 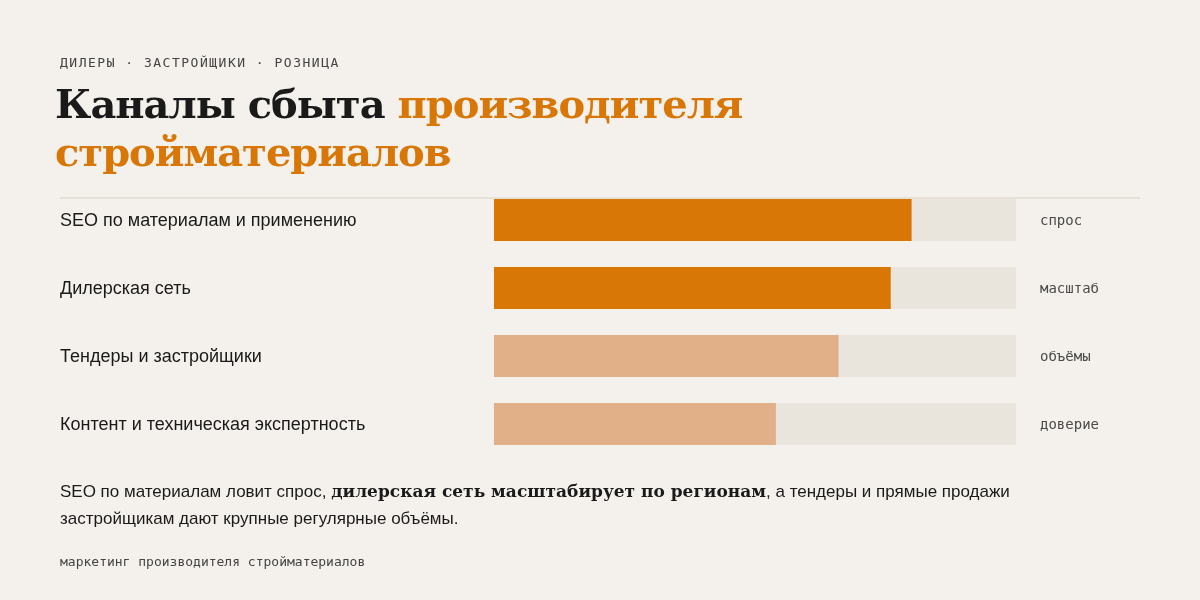 I want to click on text: доверие, so click(x=1070, y=424).